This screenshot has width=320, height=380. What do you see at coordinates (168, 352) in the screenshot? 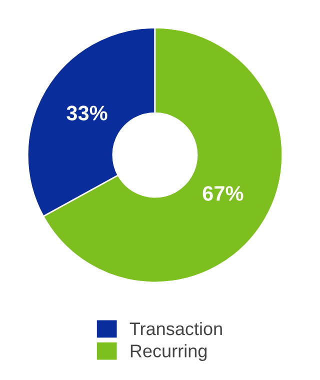
I see `legend-label: Recurring` at bounding box center [168, 352].